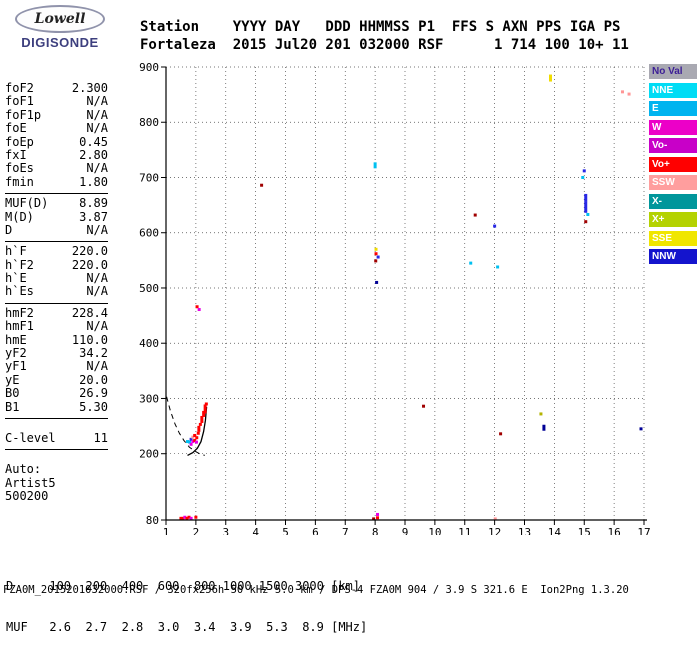 Image resolution: width=700 pixels, height=661 pixels. What do you see at coordinates (673, 145) in the screenshot?
I see `legend-item-vo-: Vo-` at bounding box center [673, 145].